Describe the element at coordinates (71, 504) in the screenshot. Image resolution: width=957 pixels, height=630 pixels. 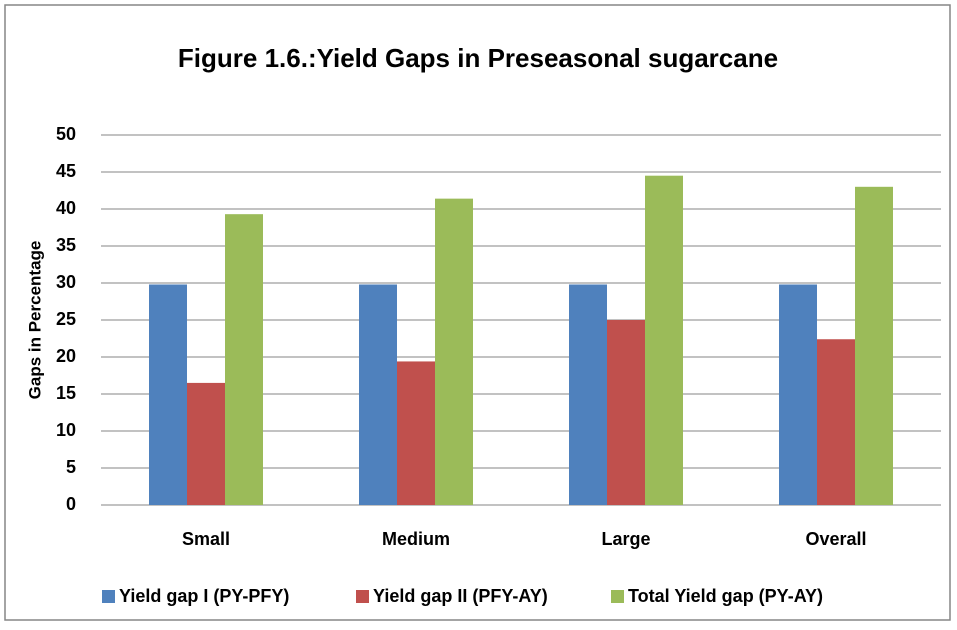
I see `y-tick-label: 0` at that location.